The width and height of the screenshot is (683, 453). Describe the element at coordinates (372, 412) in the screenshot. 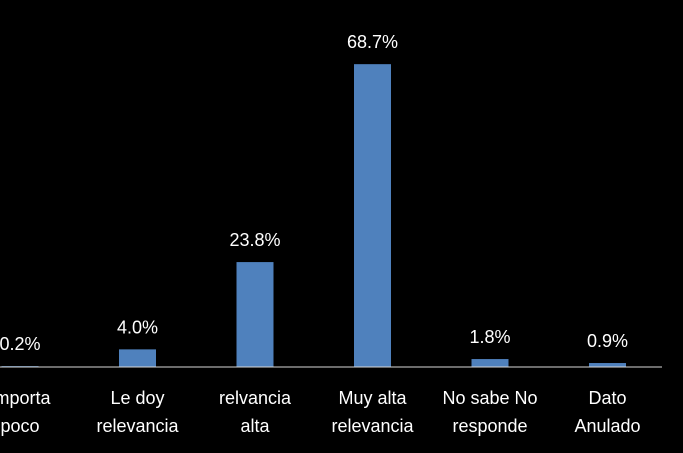

I see `category-label-3: Muy alta relevancia` at that location.